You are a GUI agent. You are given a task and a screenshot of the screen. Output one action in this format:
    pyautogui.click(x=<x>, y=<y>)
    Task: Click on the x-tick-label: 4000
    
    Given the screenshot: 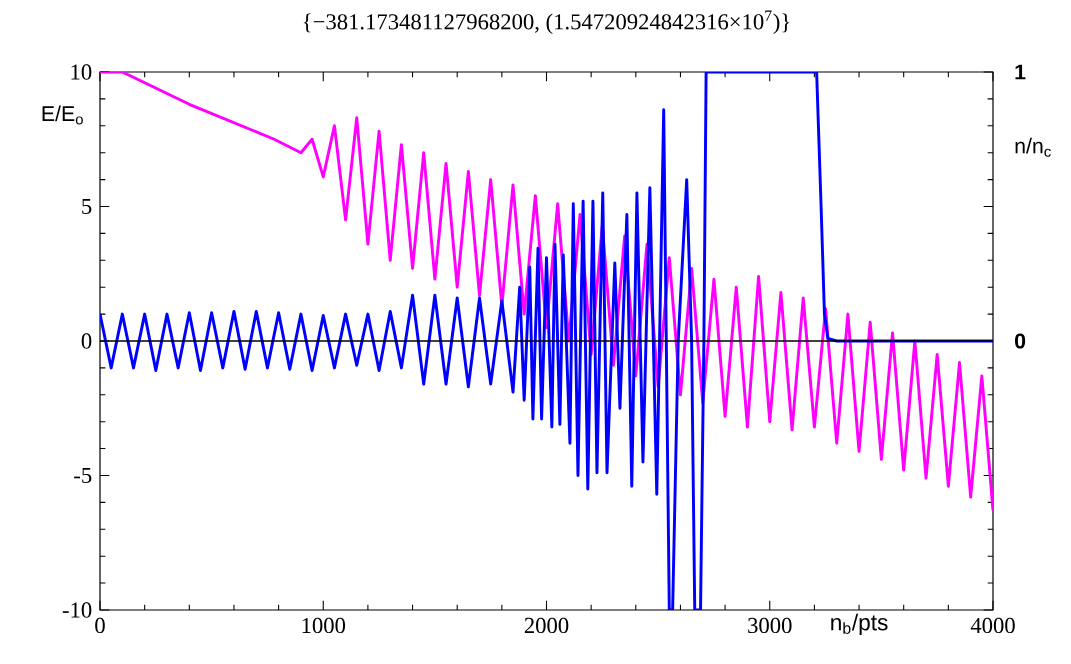 What is the action you would take?
    pyautogui.click(x=992, y=625)
    